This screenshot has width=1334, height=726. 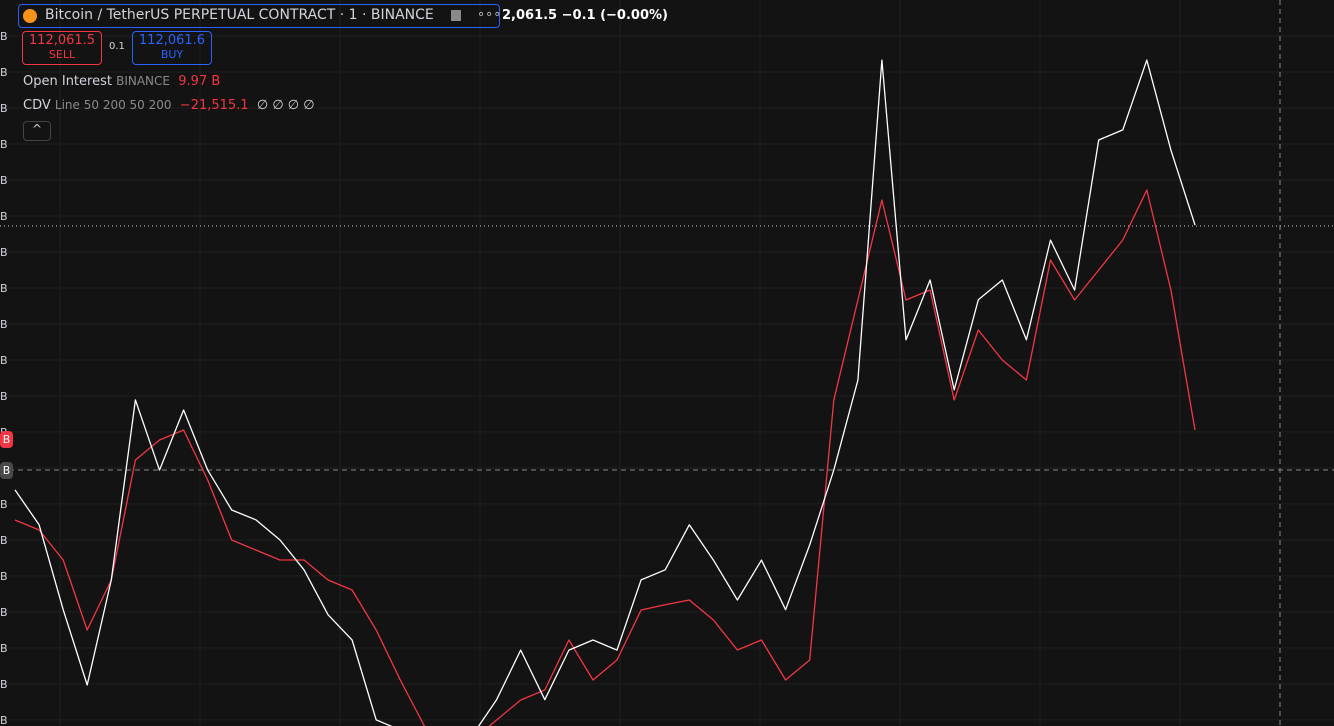 I want to click on cdv-params: Line 50 200 50 200, so click(x=113, y=105).